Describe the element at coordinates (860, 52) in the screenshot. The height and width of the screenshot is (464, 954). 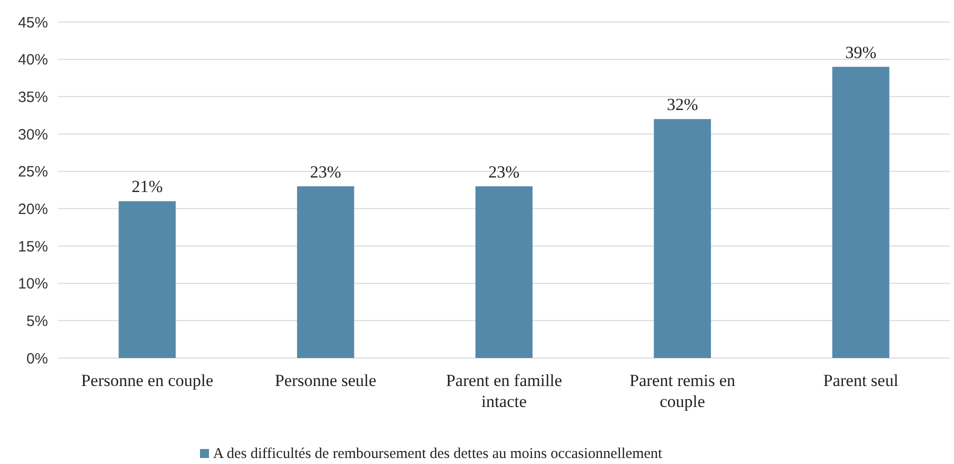
I see `data-label: 39%` at that location.